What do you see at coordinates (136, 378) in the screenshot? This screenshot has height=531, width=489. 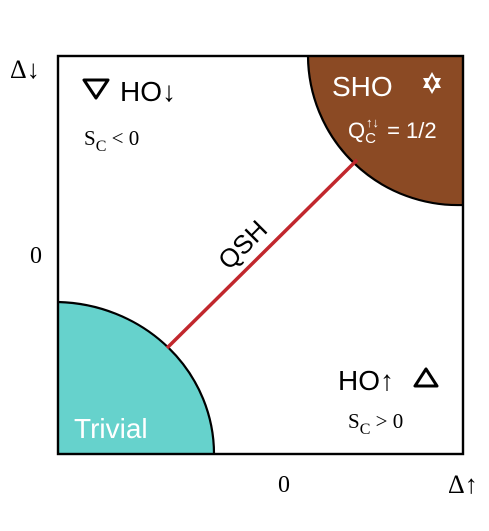 I see `trivial-region` at bounding box center [136, 378].